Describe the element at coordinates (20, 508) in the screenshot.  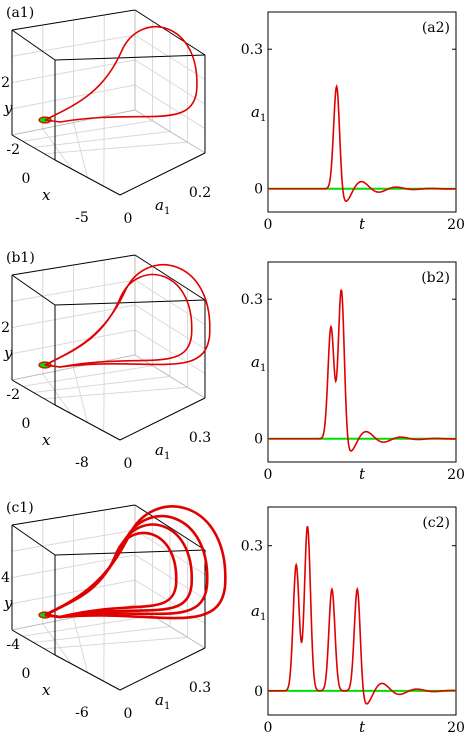
I see `panel-label: (c1)` at that location.